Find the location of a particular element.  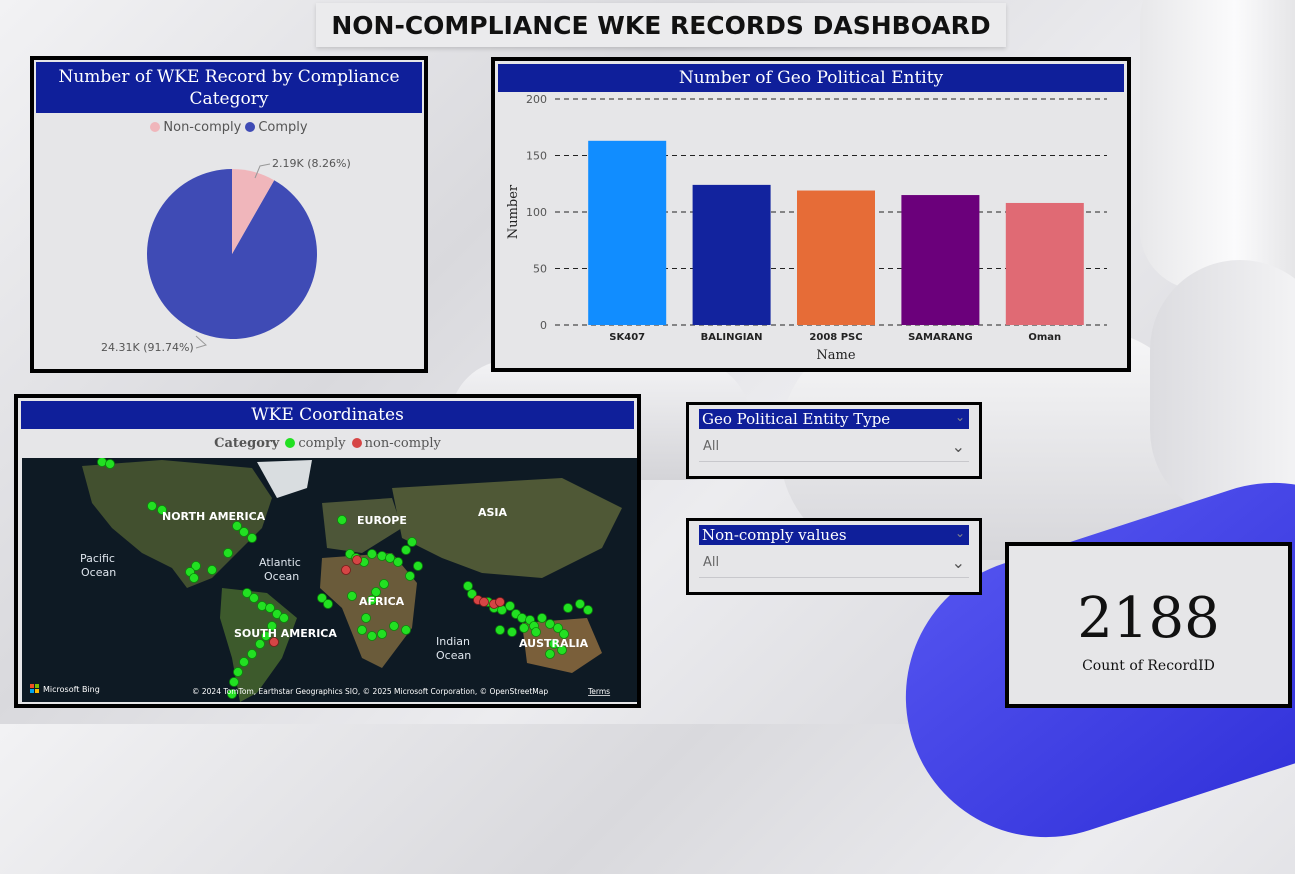

slicer-value: All is located at coordinates (711, 446).